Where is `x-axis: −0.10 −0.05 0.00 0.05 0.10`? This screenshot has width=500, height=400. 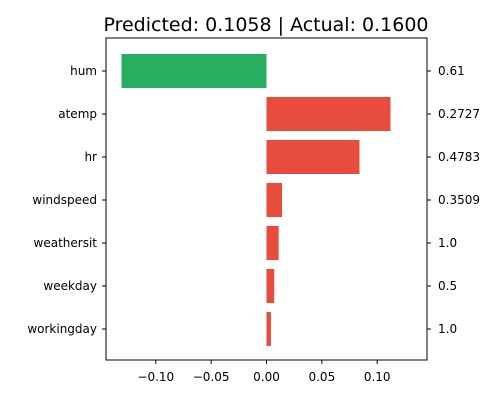 x-axis: −0.10 −0.05 0.00 0.05 0.10 is located at coordinates (264, 372).